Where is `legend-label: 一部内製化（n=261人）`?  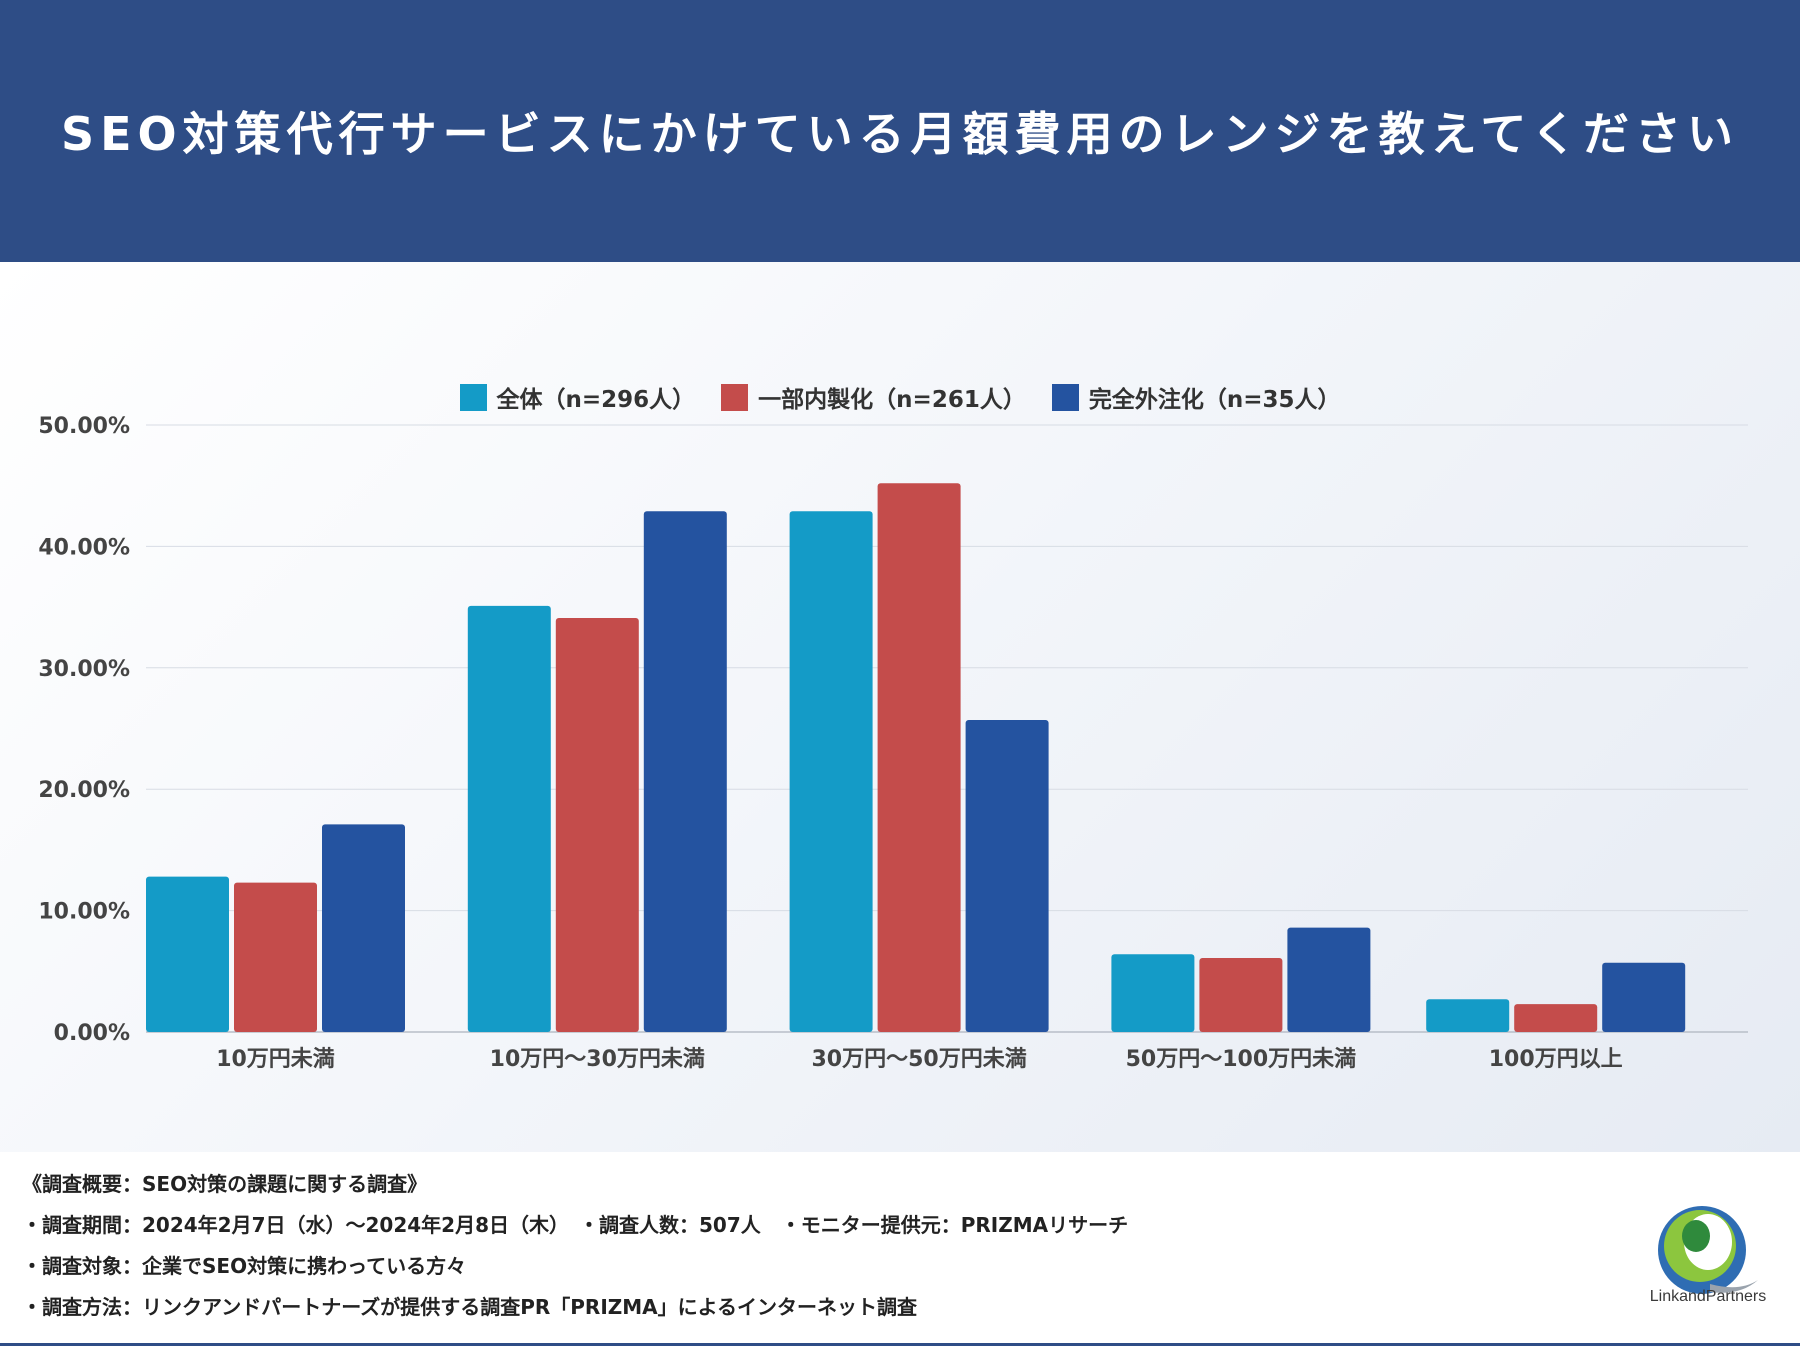
legend-label: 一部内製化（n=261人） is located at coordinates (892, 400).